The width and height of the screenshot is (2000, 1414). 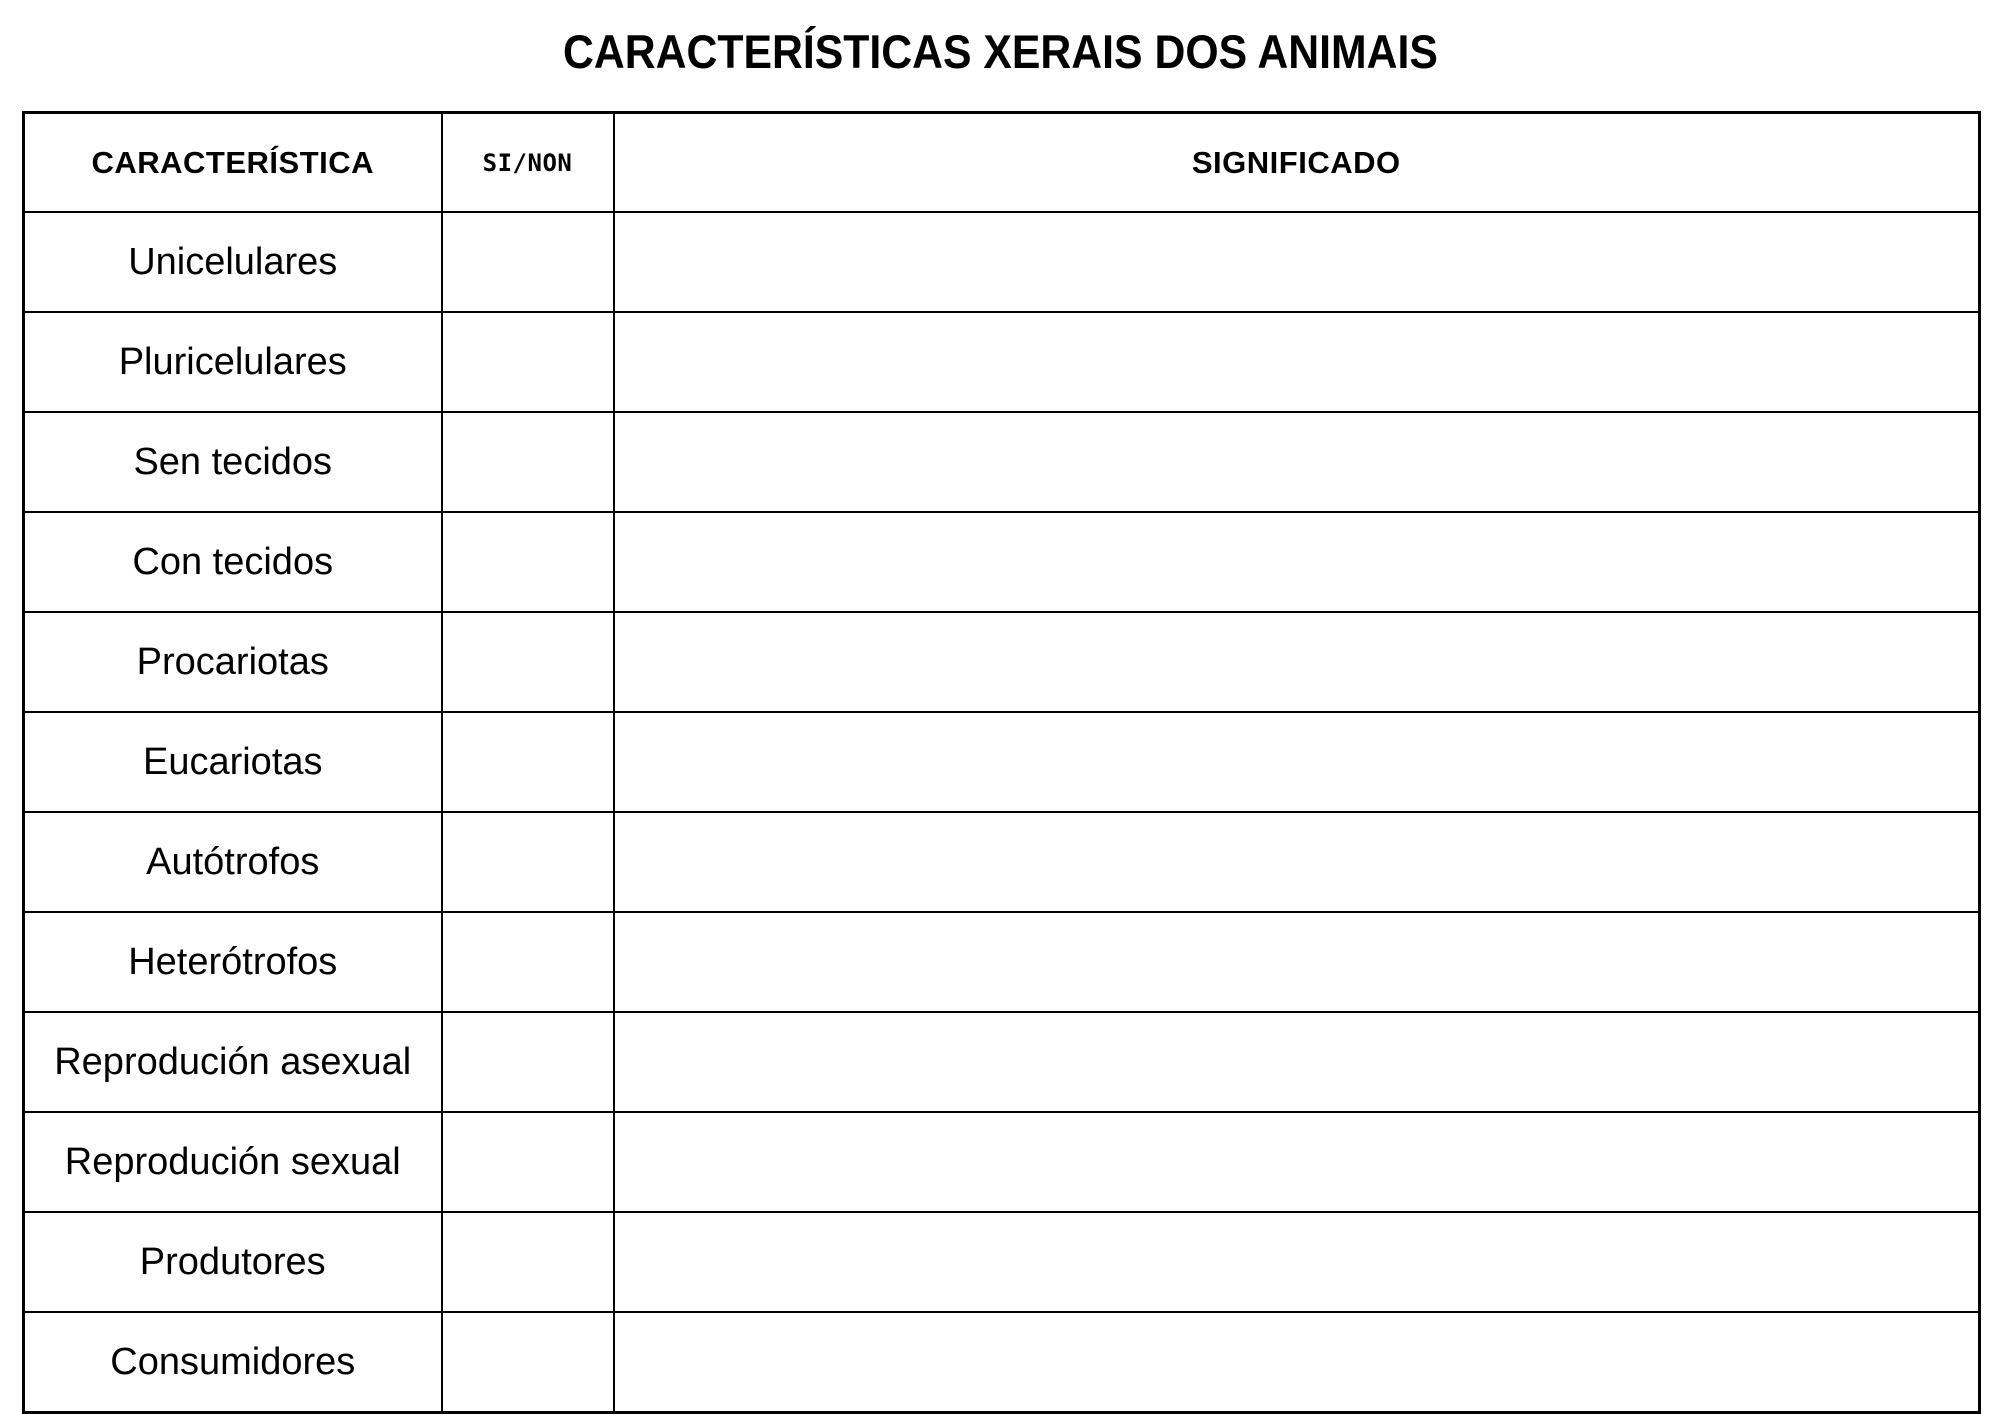 I want to click on table-row-sen-tecidos: Sen tecidos, so click(x=1001, y=462).